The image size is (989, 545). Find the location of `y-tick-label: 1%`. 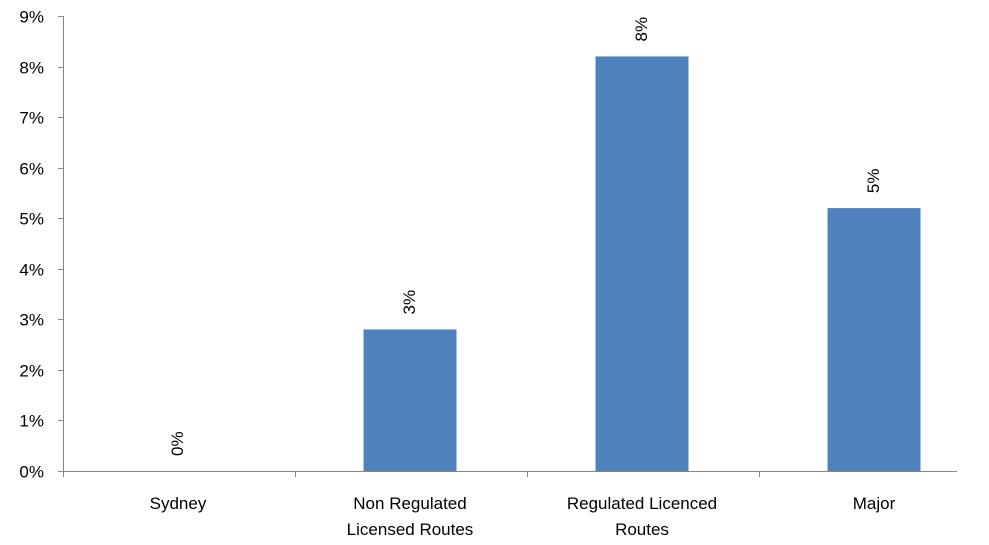

y-tick-label: 1% is located at coordinates (31, 421).